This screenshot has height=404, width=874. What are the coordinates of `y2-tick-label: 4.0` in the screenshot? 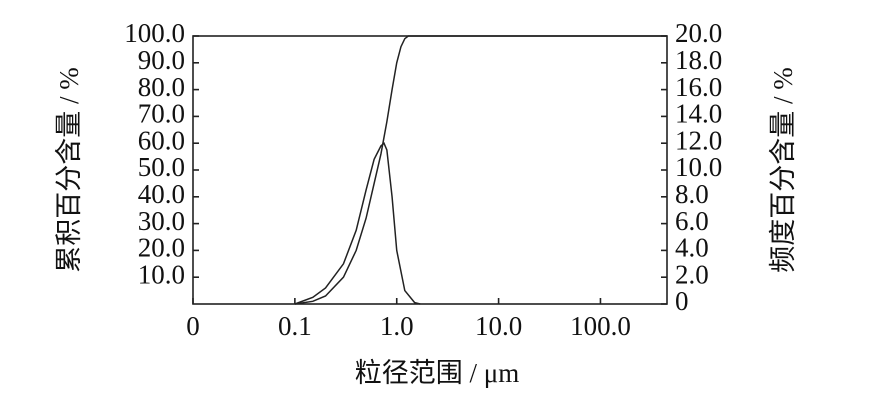 It's located at (692, 248).